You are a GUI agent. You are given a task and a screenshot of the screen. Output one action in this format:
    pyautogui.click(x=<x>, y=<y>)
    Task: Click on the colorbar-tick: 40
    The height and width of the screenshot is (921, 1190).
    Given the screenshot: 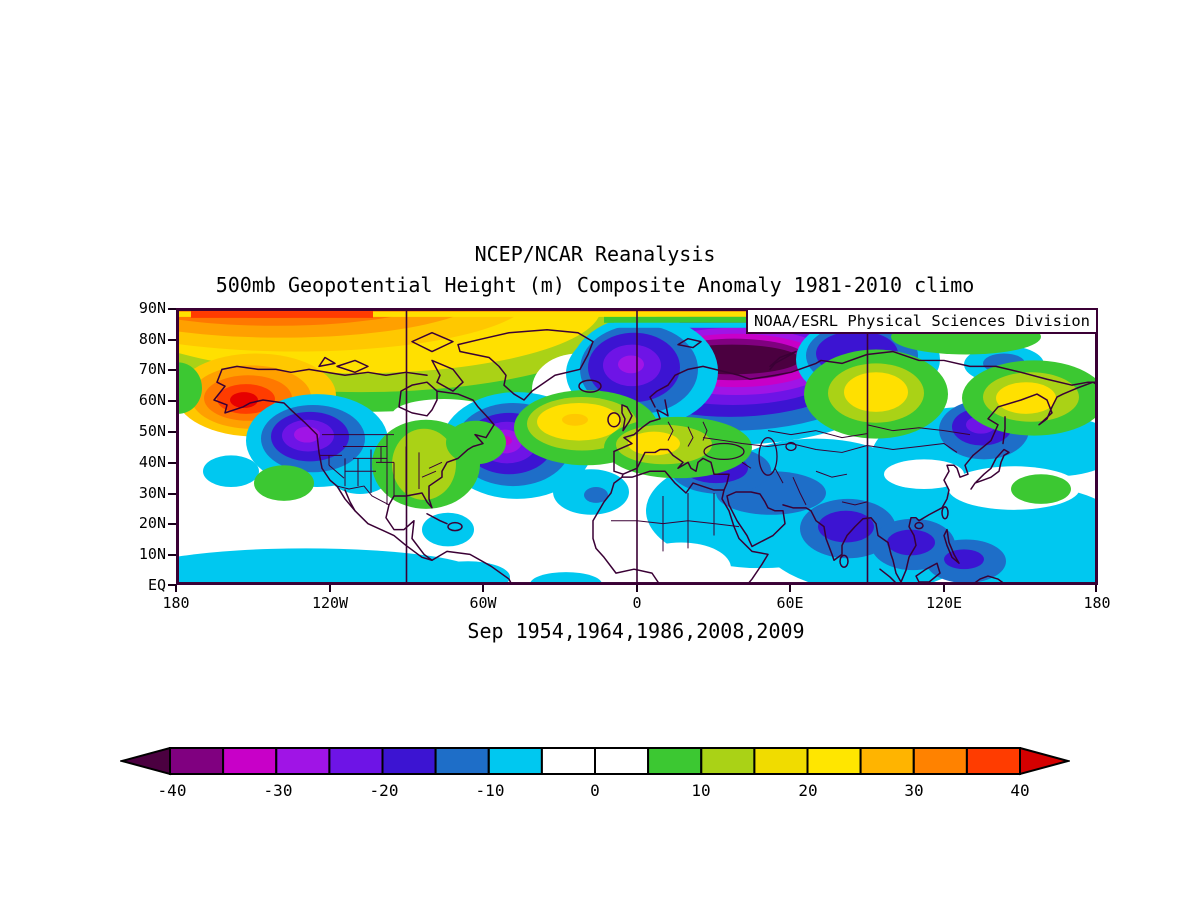 What is the action you would take?
    pyautogui.click(x=1020, y=790)
    